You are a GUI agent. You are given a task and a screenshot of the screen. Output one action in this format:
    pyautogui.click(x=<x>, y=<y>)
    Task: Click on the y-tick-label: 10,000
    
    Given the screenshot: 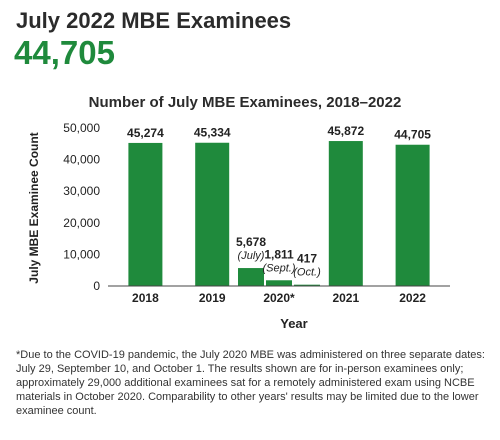 What is the action you would take?
    pyautogui.click(x=81, y=254)
    